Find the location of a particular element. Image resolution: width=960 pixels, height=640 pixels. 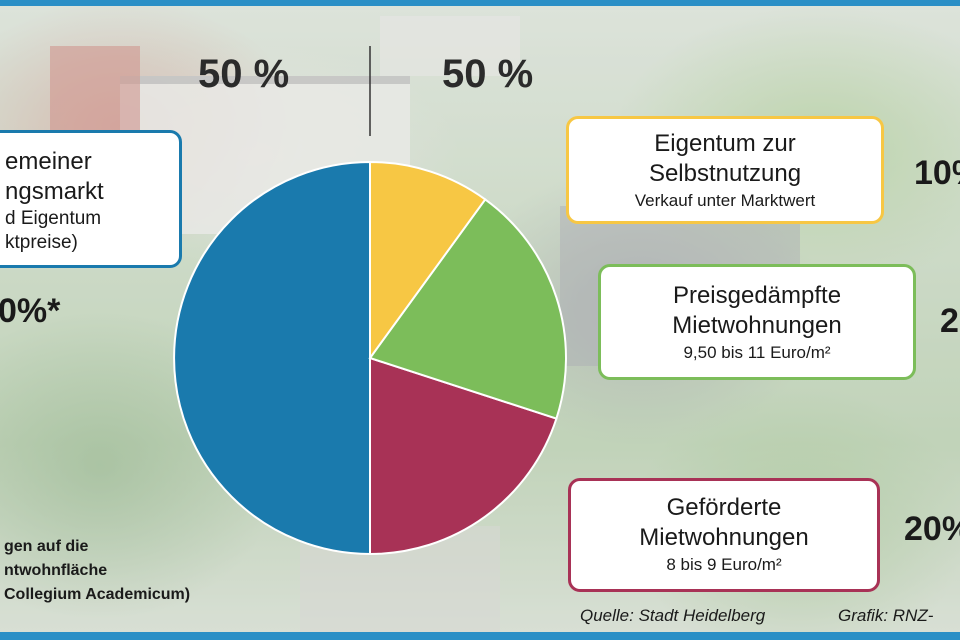

label-line: 9,50 bis 11 Euro/m² is located at coordinates (757, 352).